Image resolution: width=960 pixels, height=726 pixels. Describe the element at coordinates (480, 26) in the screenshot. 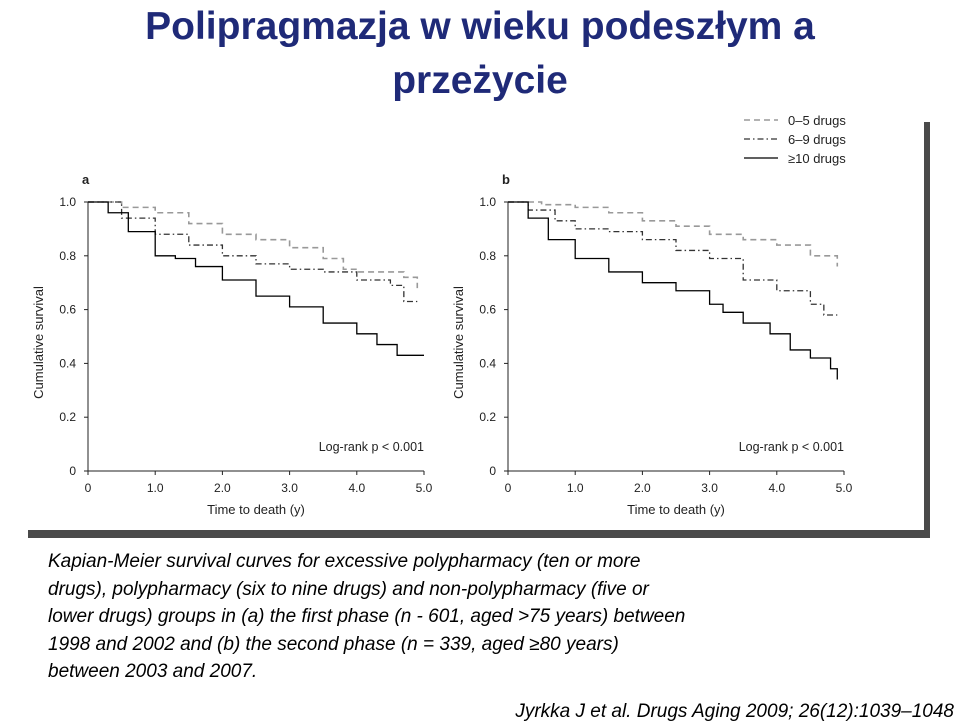

I see `slide-title-line-1: Polipragmazja w wieku podeszłym a` at that location.